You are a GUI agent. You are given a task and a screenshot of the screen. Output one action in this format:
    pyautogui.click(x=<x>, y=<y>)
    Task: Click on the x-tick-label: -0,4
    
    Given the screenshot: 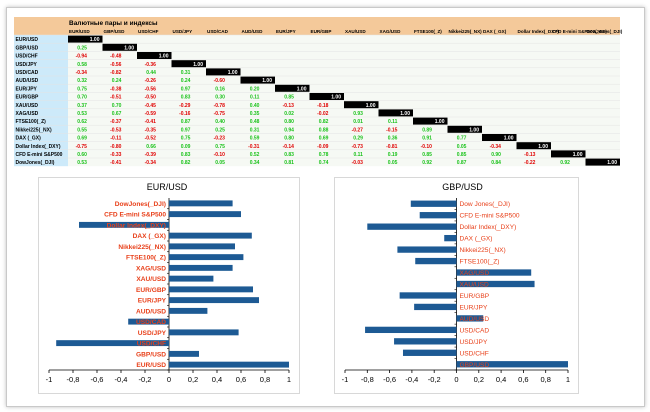 What is the action you would take?
    pyautogui.click(x=121, y=379)
    